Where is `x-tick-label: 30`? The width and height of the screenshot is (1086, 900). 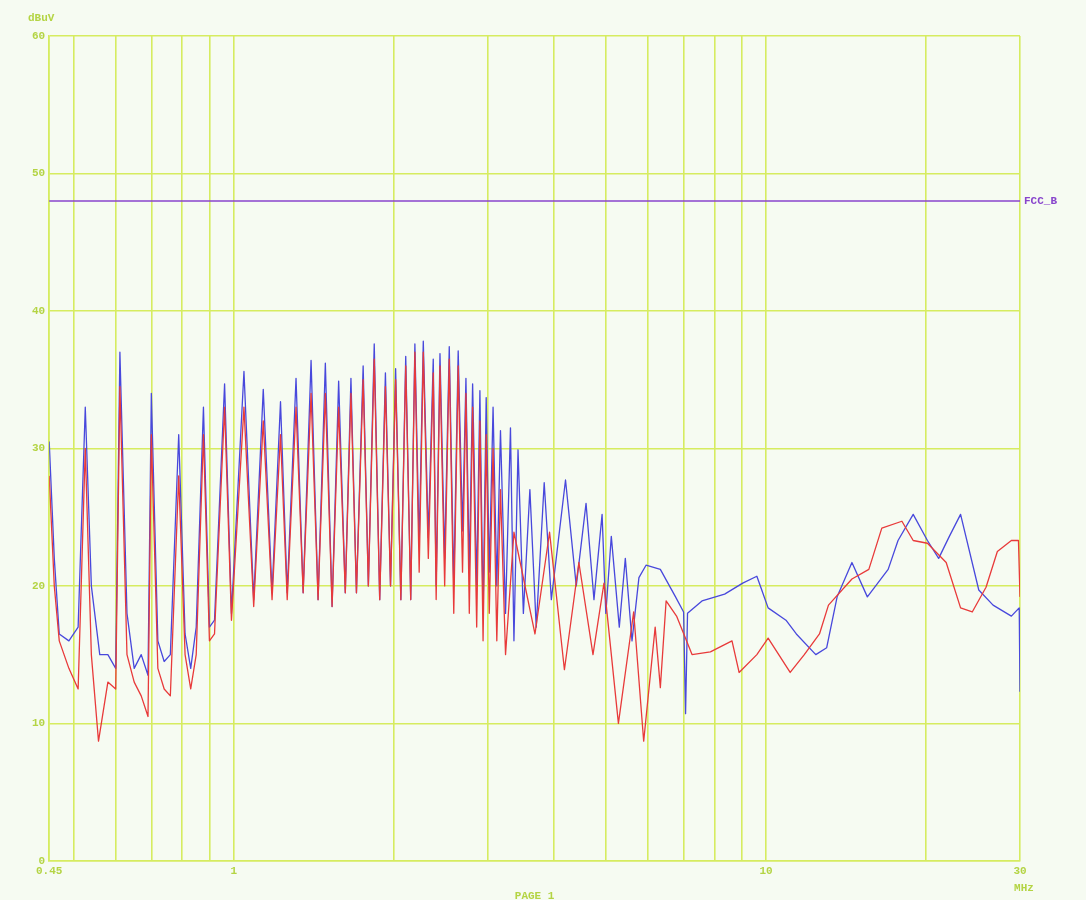 x-tick-label: 30 is located at coordinates (1020, 871).